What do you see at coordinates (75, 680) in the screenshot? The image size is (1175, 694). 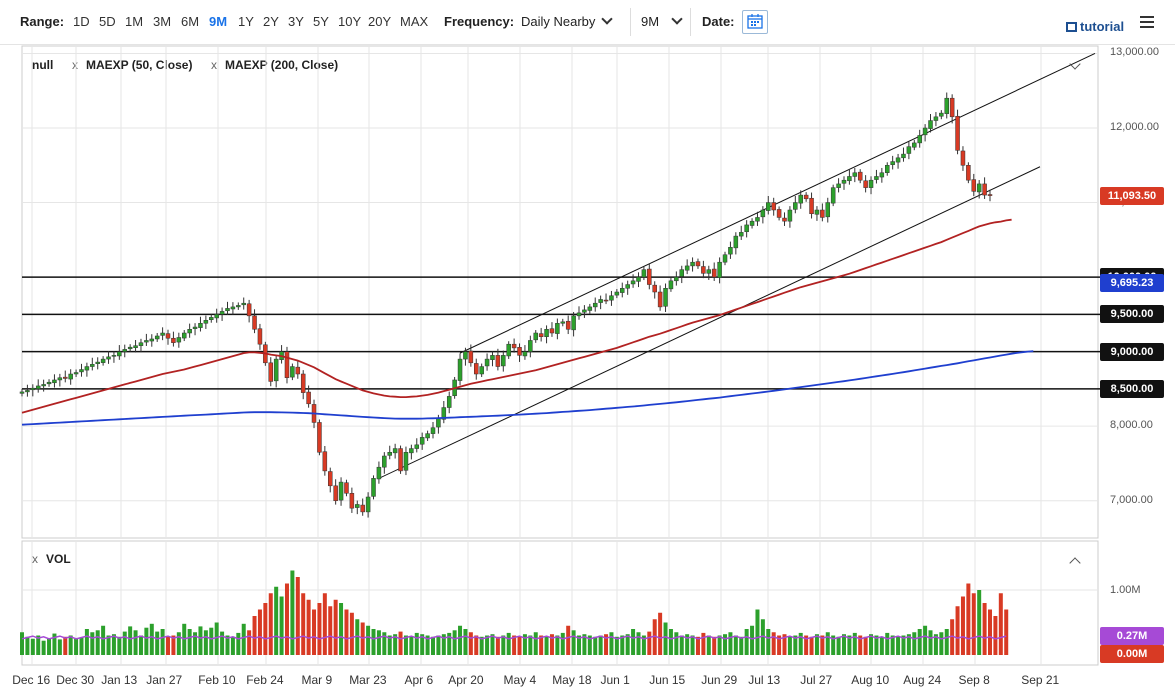 I see `x-tick-label: Dec 30` at bounding box center [75, 680].